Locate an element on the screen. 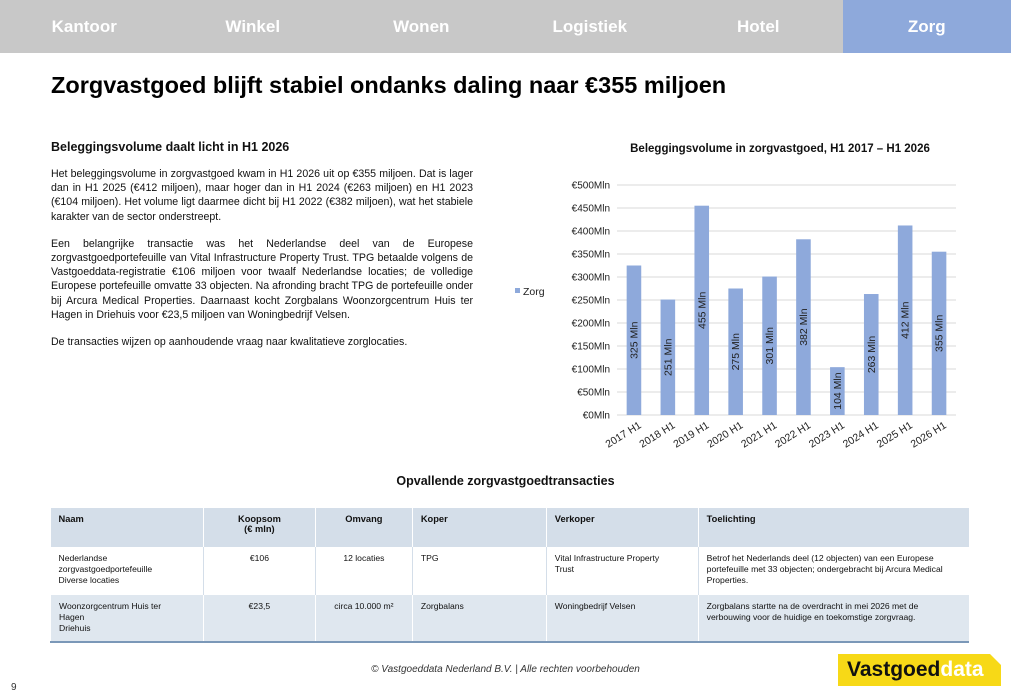  data-label: 275 Mln is located at coordinates (736, 352).